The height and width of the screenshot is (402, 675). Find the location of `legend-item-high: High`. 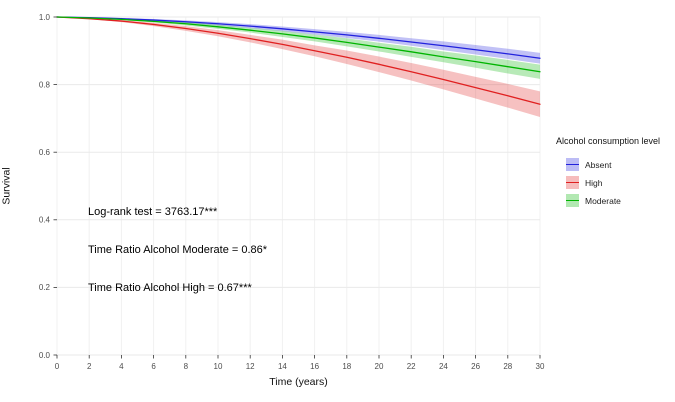

legend-item-high: High is located at coordinates (615, 182).